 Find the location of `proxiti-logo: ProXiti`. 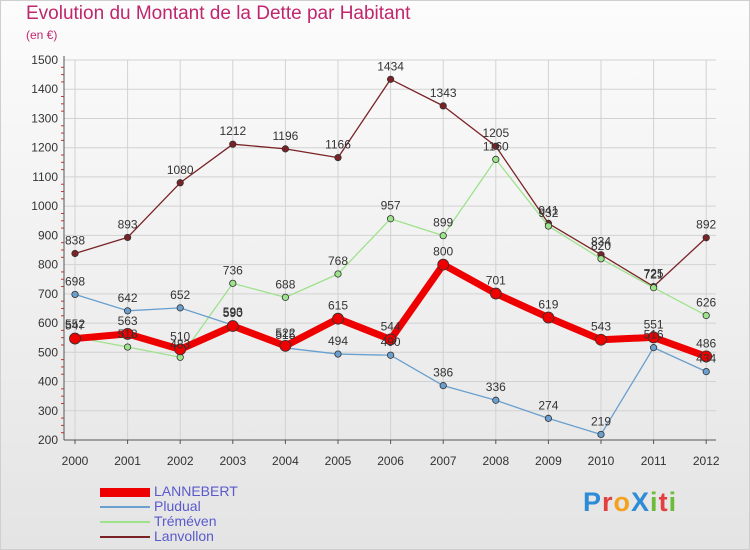

proxiti-logo: ProXiti is located at coordinates (630, 502).